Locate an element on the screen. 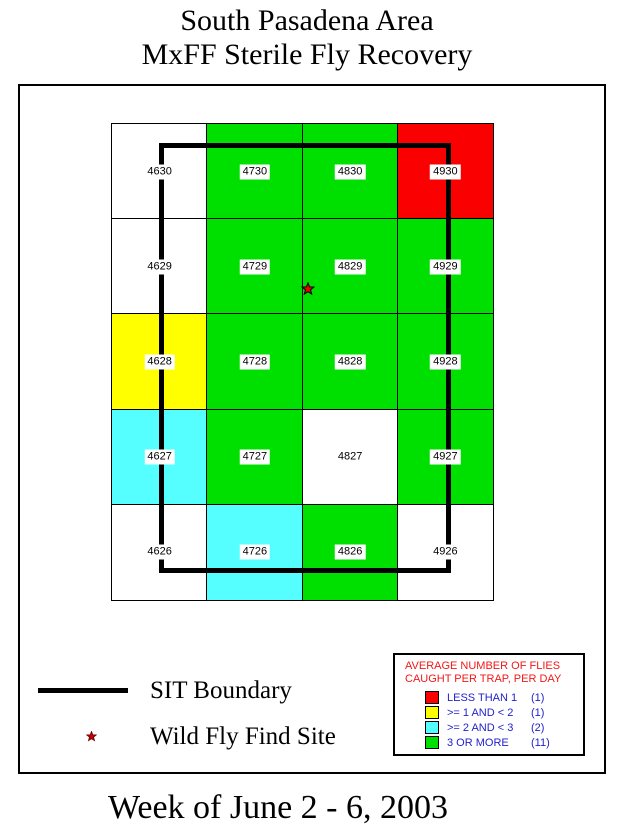  page-title-line2: MxFF Sterile Fly Recovery is located at coordinates (307, 54).